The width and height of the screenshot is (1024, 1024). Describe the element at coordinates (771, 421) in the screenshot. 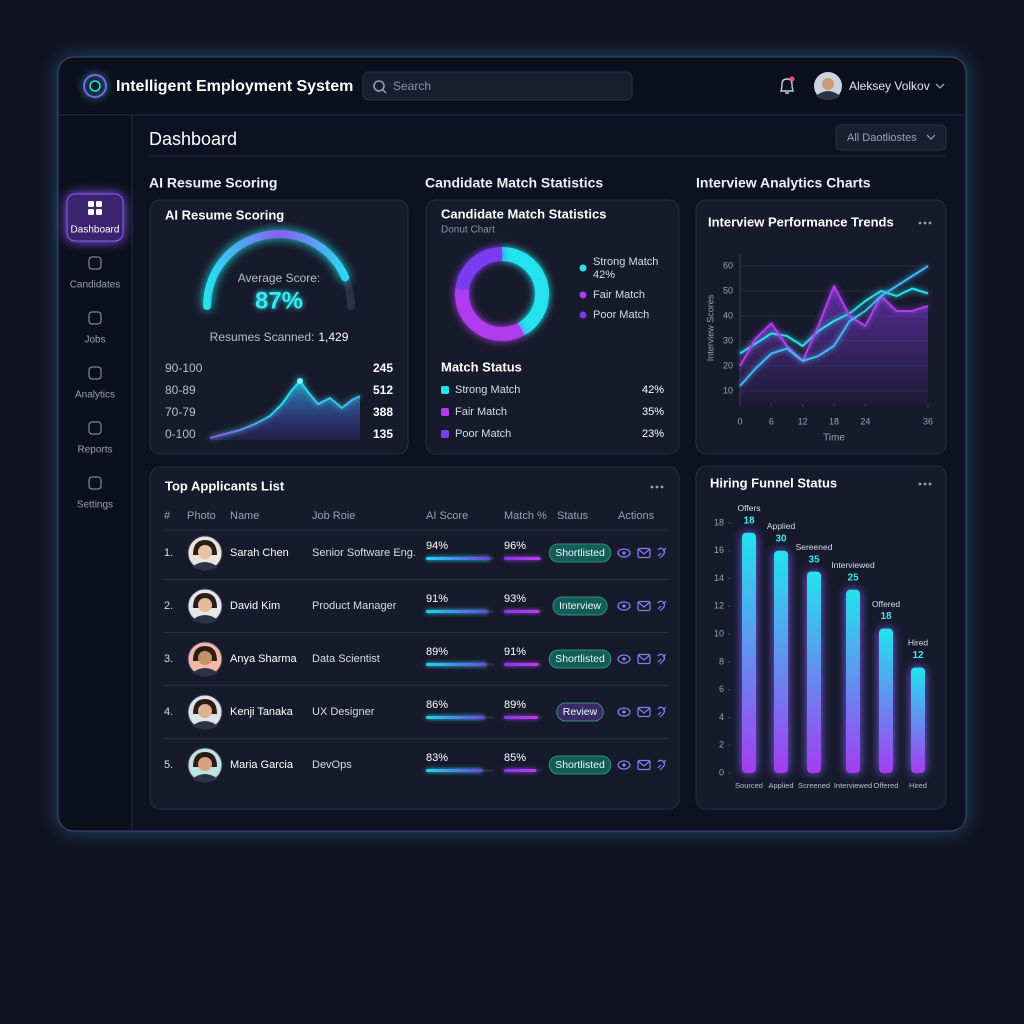

I see `x-tick-label: 6` at that location.